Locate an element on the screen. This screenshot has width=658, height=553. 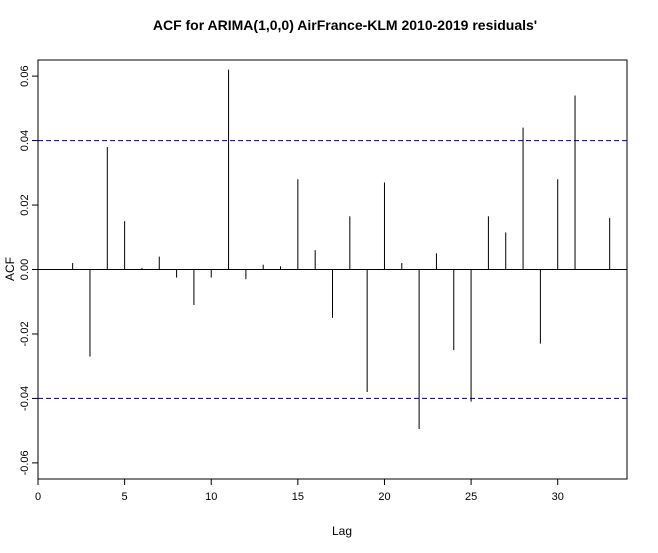
y-tick-label: -0.02 is located at coordinates (25, 333).